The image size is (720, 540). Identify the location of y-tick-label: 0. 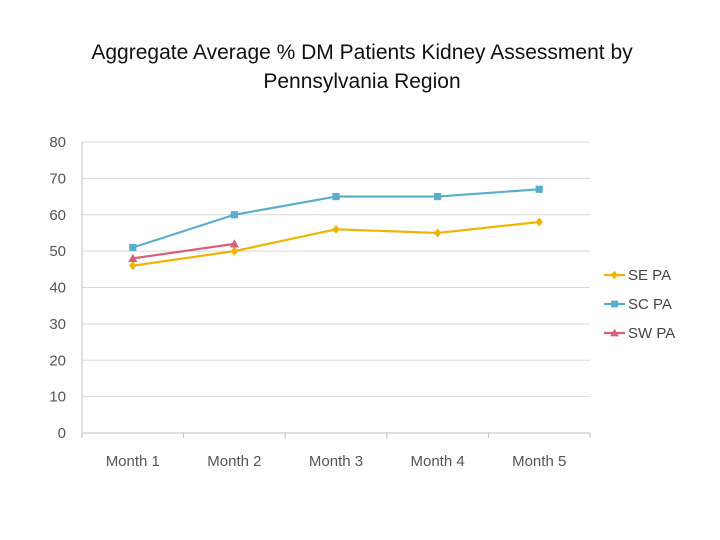
(62, 433).